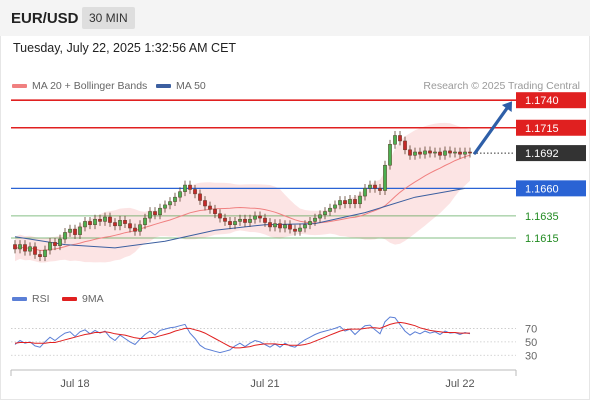 The height and width of the screenshot is (400, 590). What do you see at coordinates (240, 218) in the screenshot?
I see `ma50-line` at bounding box center [240, 218].